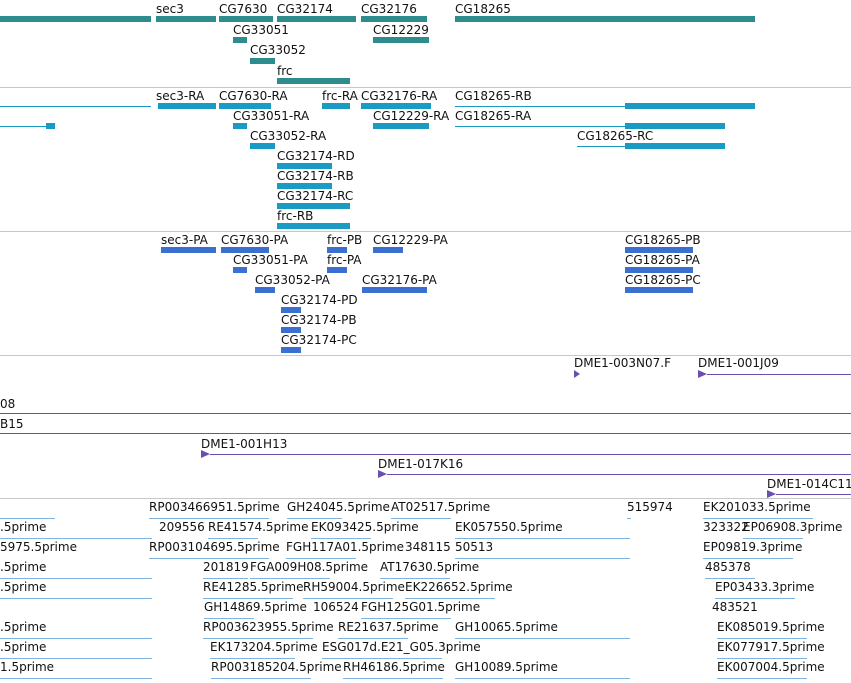  Describe the element at coordinates (441, 507) in the screenshot. I see `est-label: AT02517.5prime` at that location.